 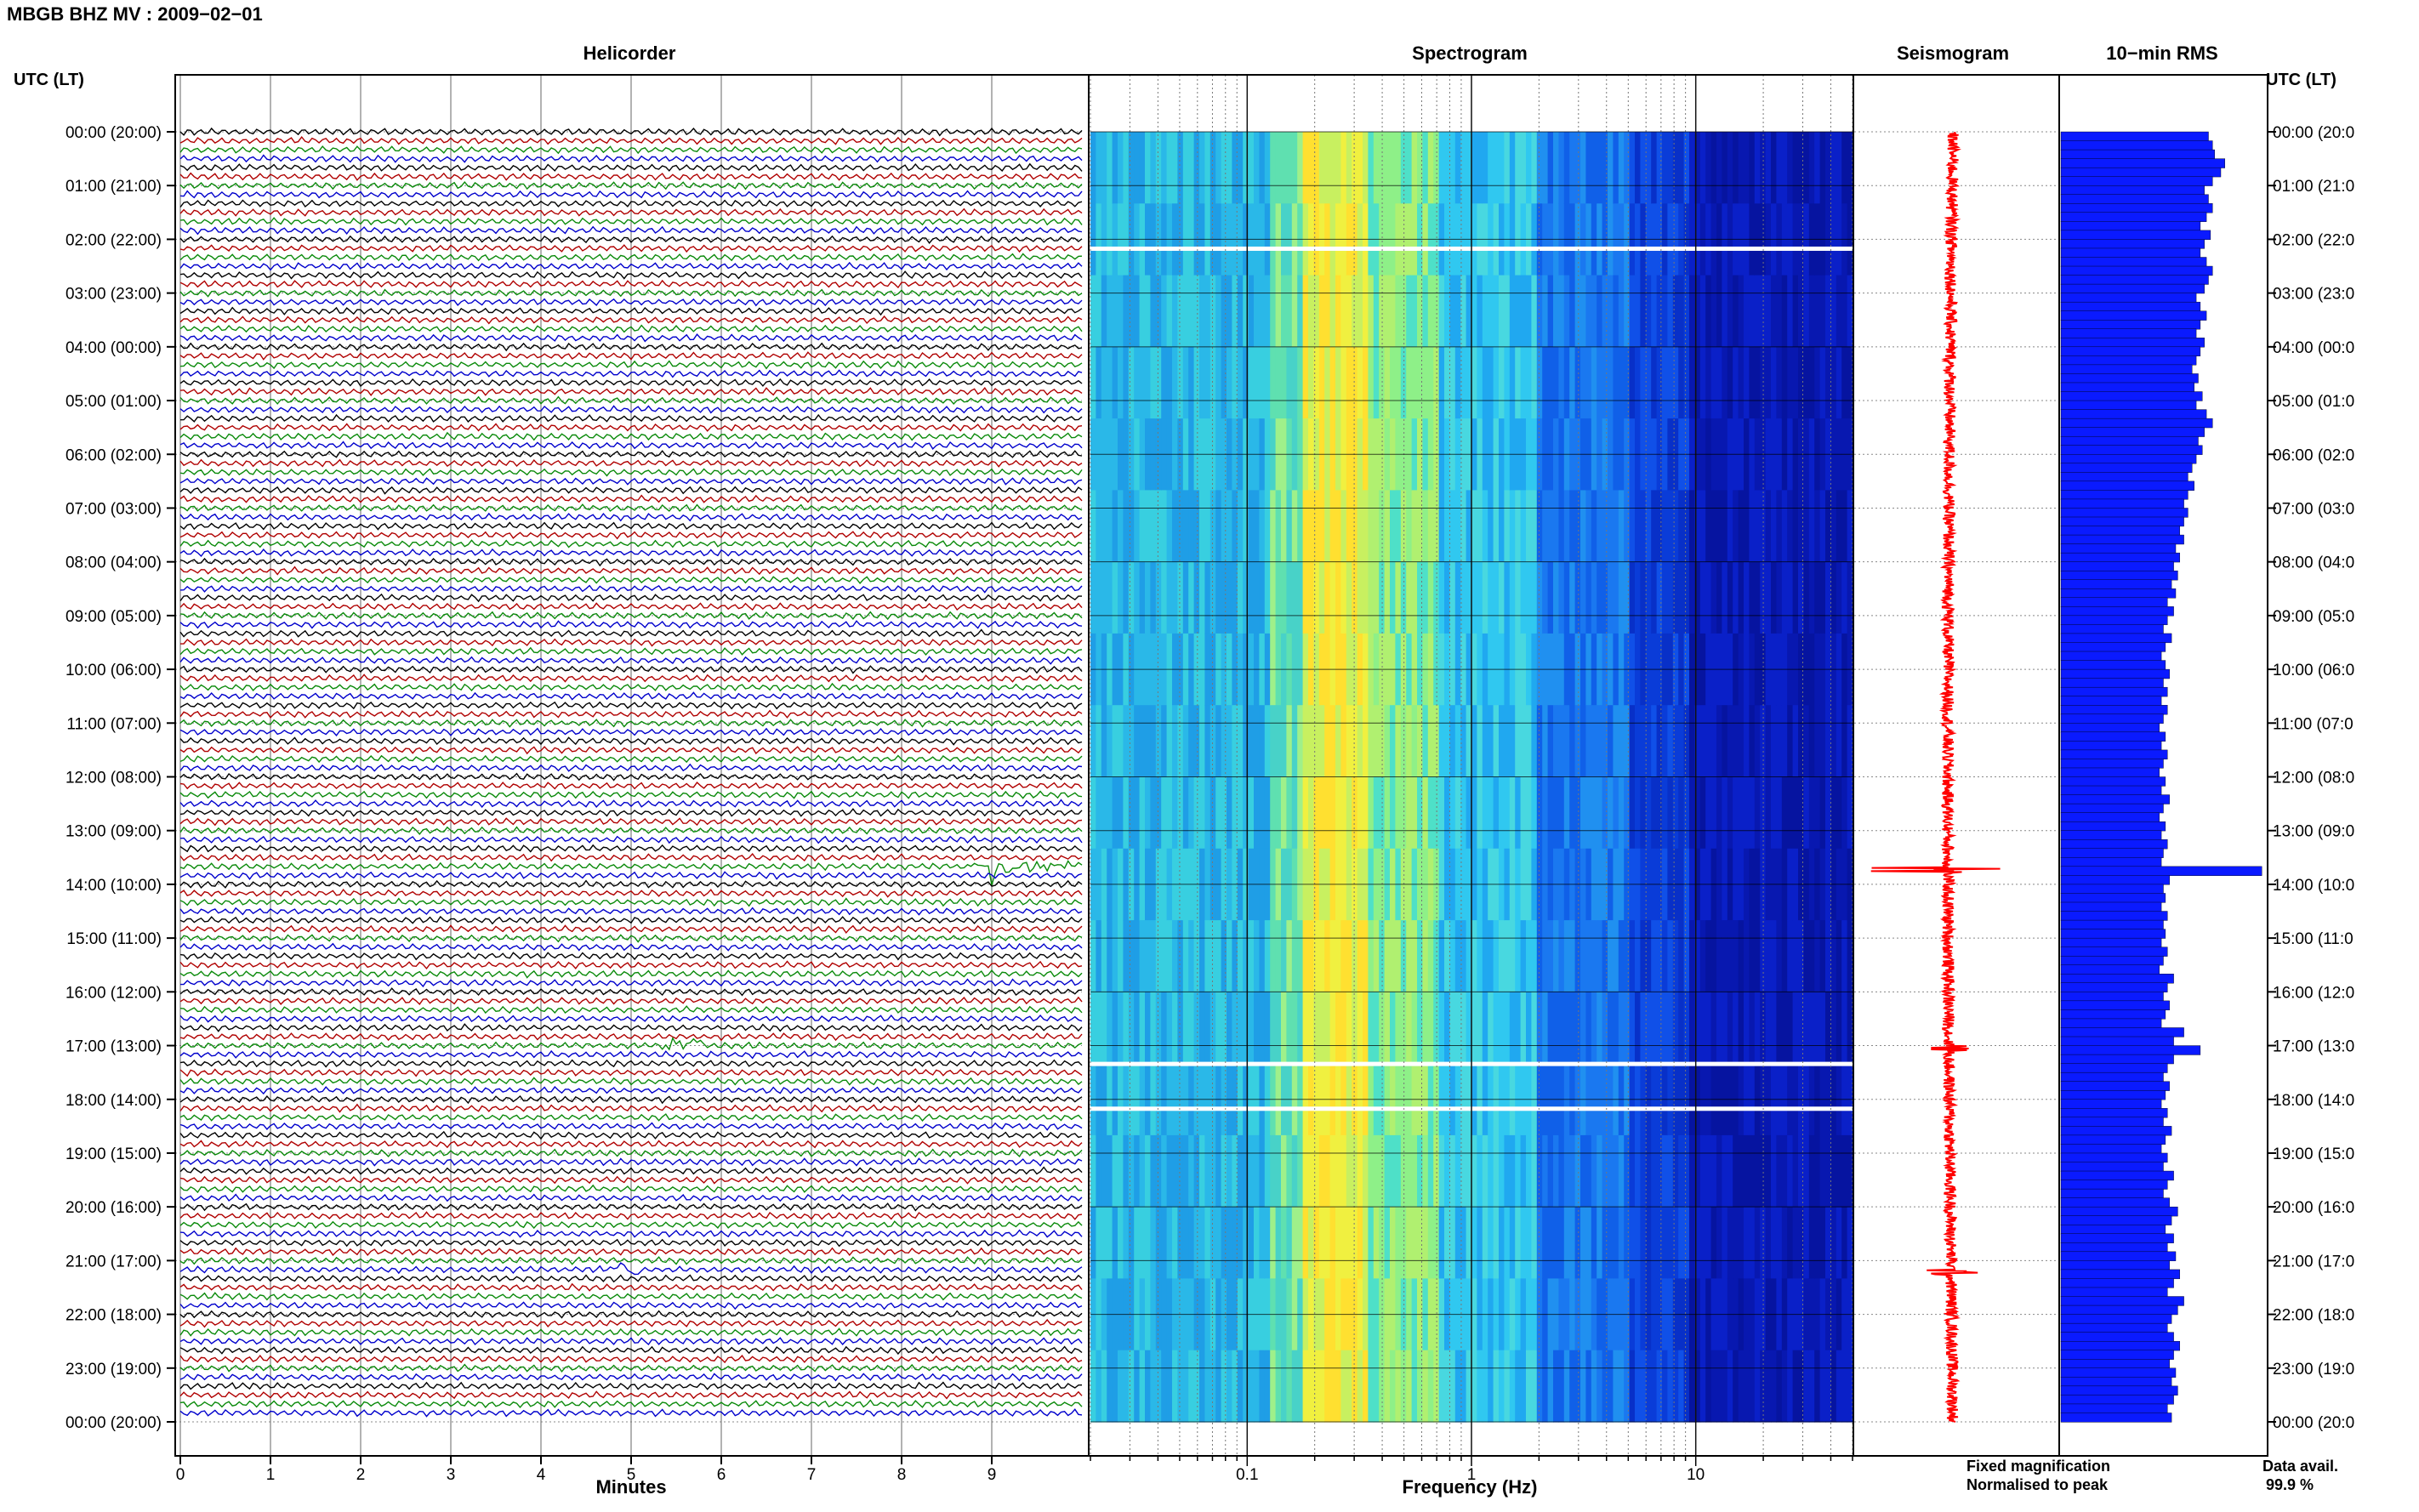 I want to click on time-label-left: 12:00 (08:00), so click(x=113, y=778).